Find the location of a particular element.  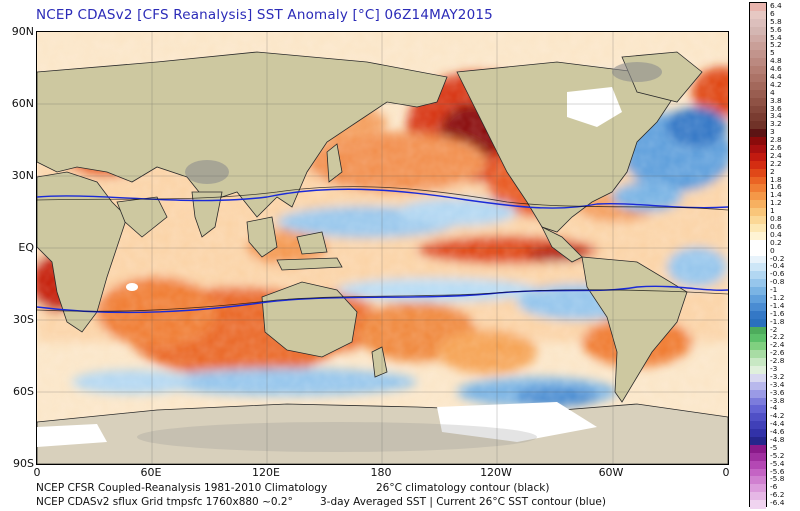

colorbar-tick-label: 4 is located at coordinates (772, 92).